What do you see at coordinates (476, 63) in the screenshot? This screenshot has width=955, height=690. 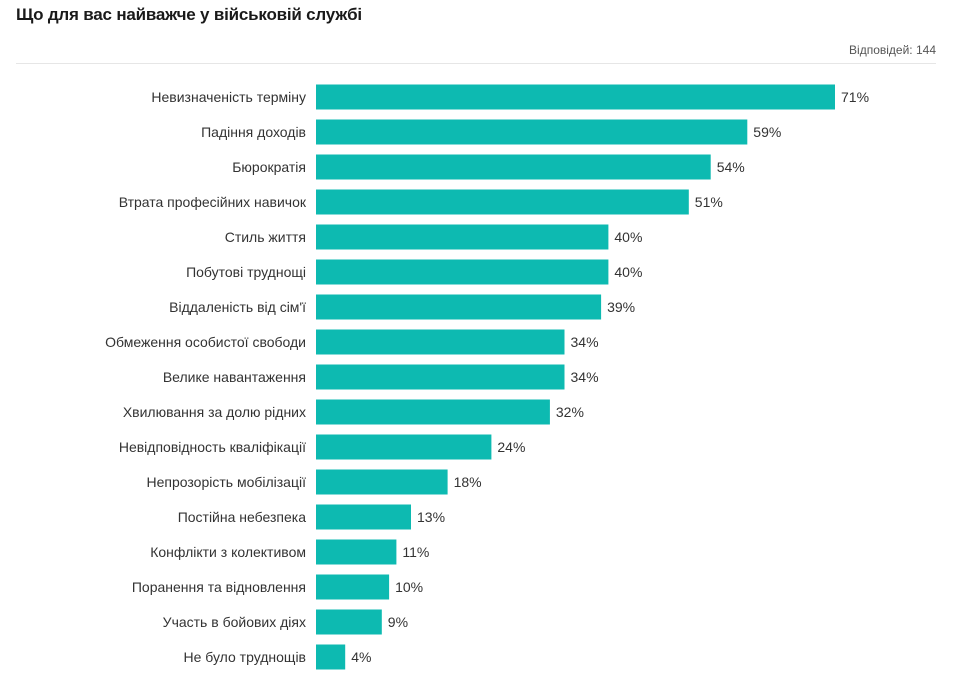 I see `header-divider` at bounding box center [476, 63].